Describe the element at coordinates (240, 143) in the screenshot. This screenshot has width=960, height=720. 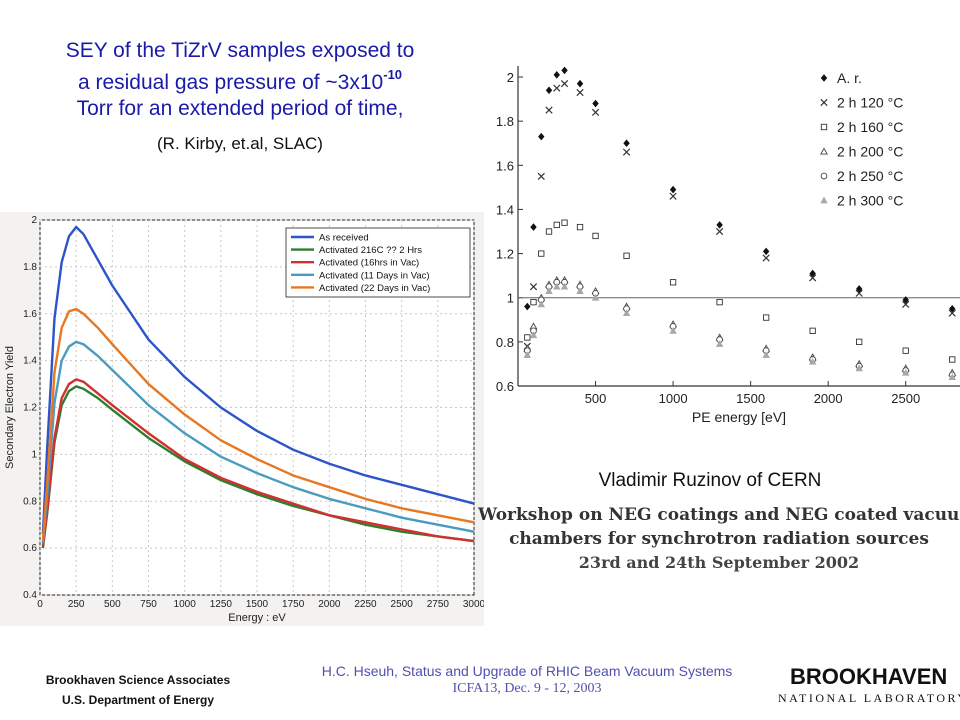
I see `slac-credit: (R. Kirby, et.al, SLAC)` at that location.